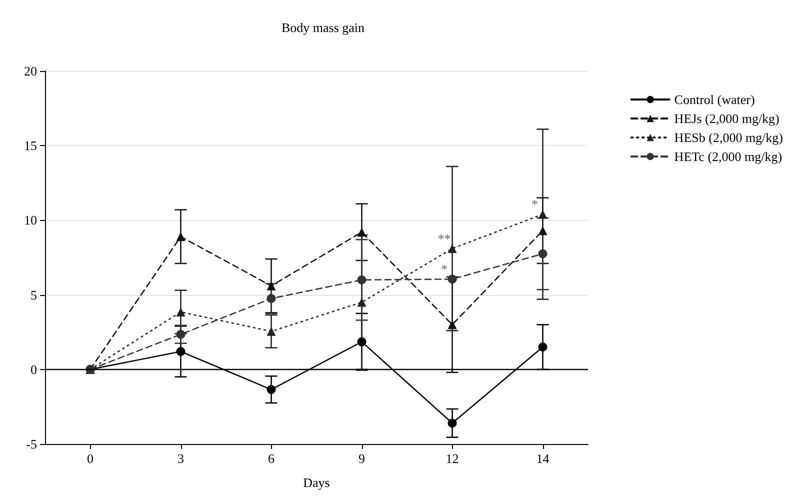  Describe the element at coordinates (31, 444) in the screenshot. I see `y-tick-label: -5` at that location.